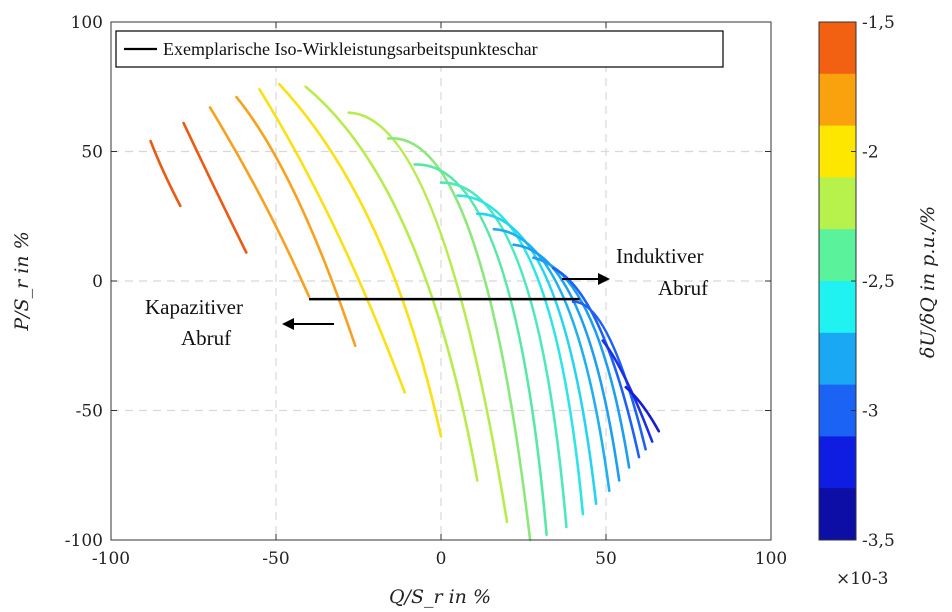 This screenshot has width=952, height=612. Describe the element at coordinates (22, 281) in the screenshot. I see `y-axis-label: P/S_r in %` at that location.